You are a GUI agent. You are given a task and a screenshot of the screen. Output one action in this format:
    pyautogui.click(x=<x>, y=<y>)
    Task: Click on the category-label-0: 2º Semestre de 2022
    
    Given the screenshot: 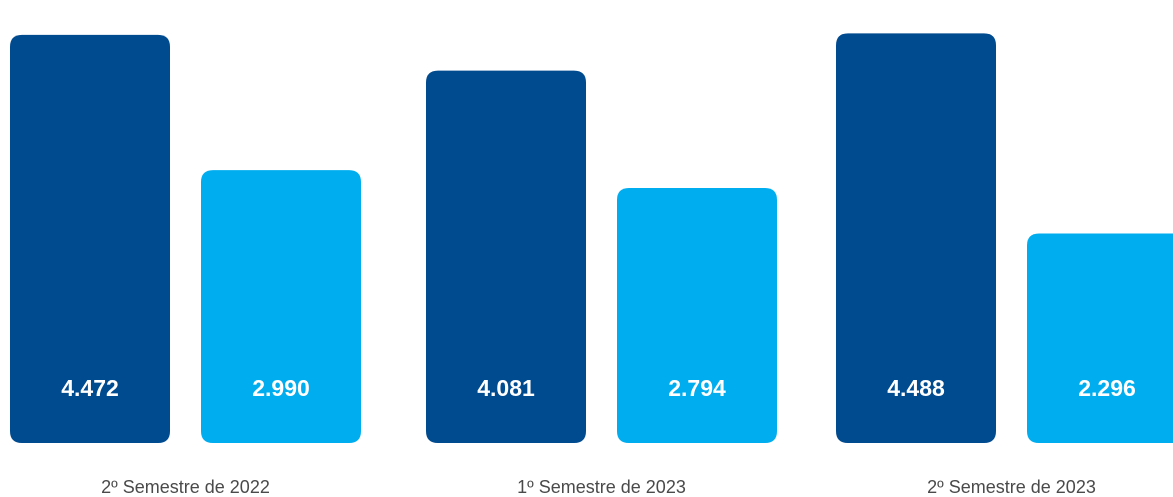 What is the action you would take?
    pyautogui.click(x=185, y=487)
    